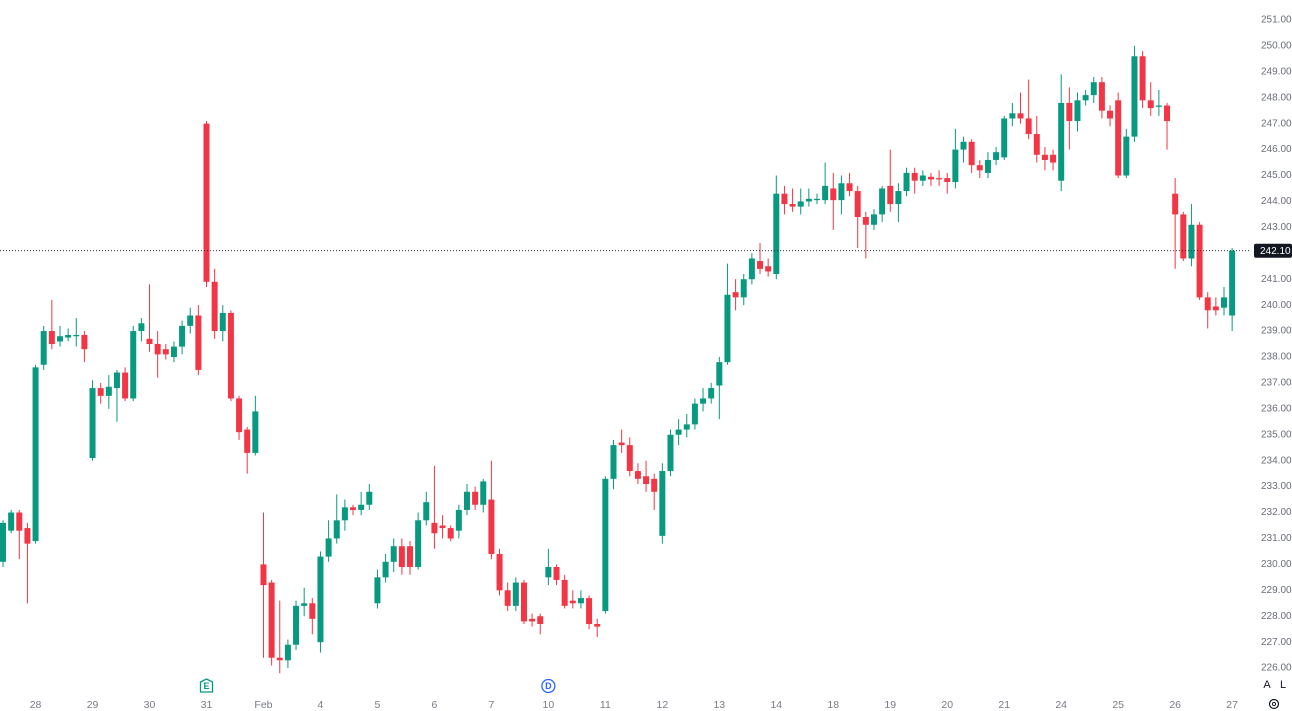  Describe the element at coordinates (1276, 201) in the screenshot. I see `y-tick-label: 244.00` at that location.